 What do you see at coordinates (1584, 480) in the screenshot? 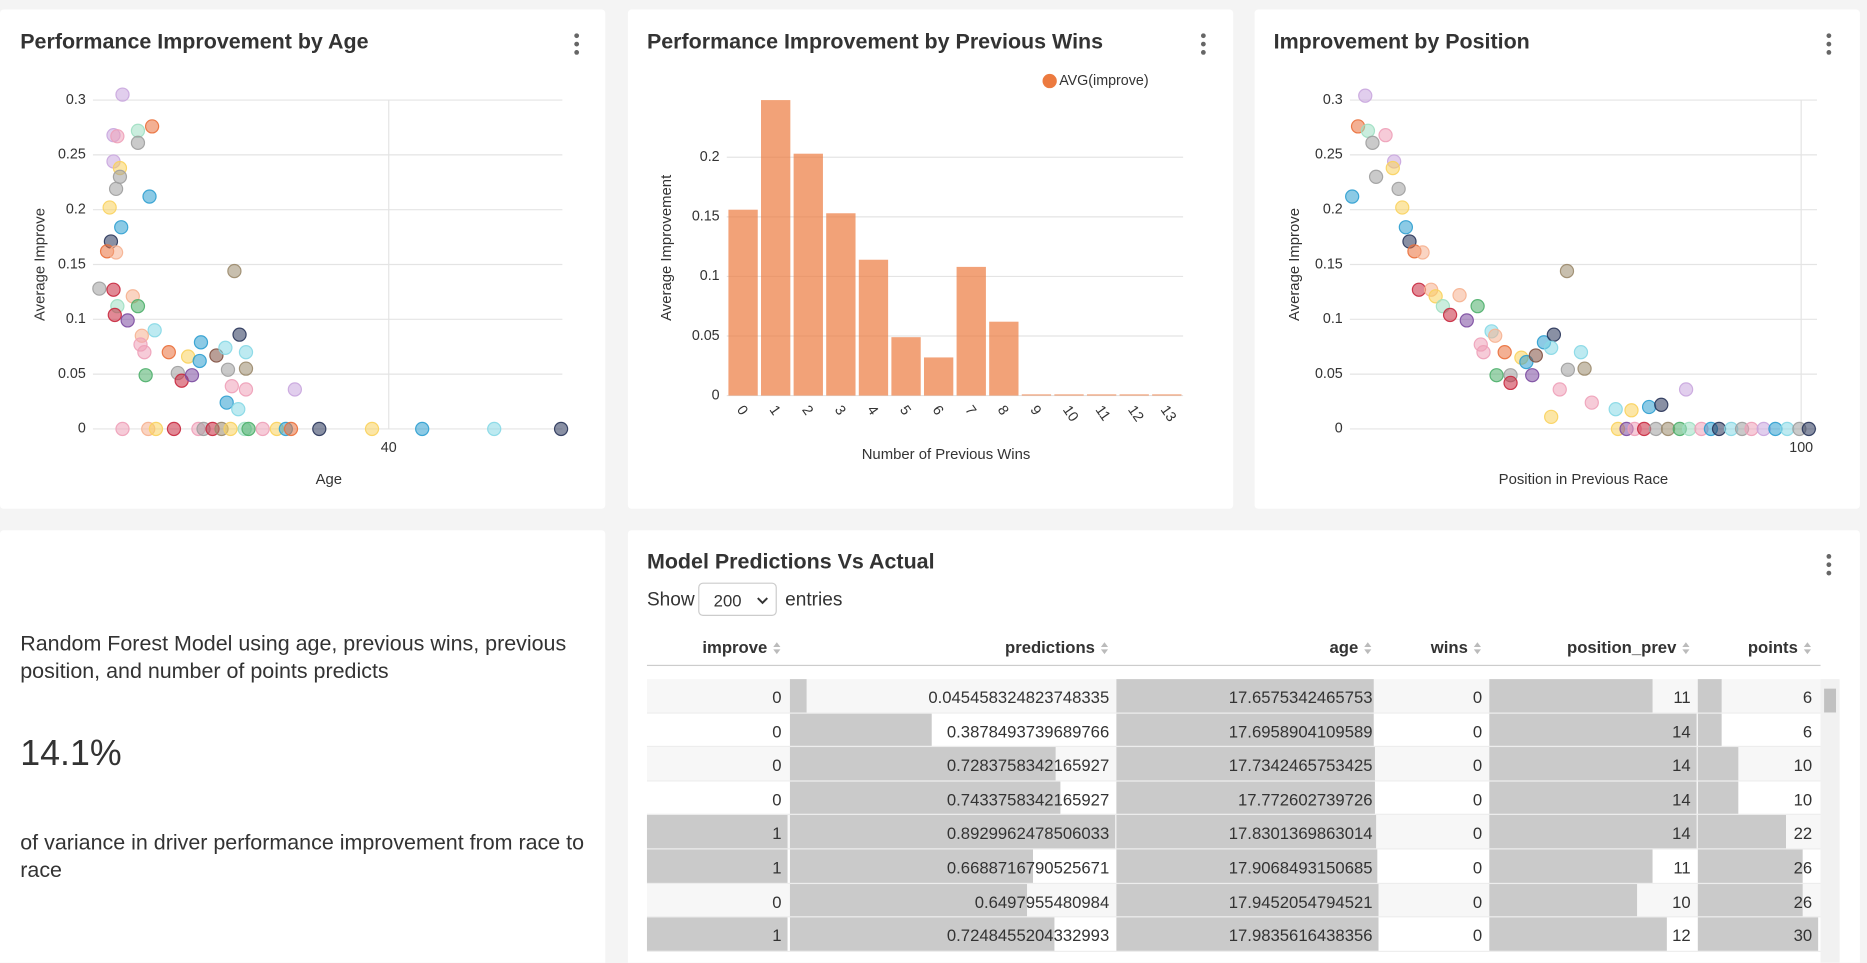
I see `x-axis-label: Position in Previous Race` at bounding box center [1584, 480].